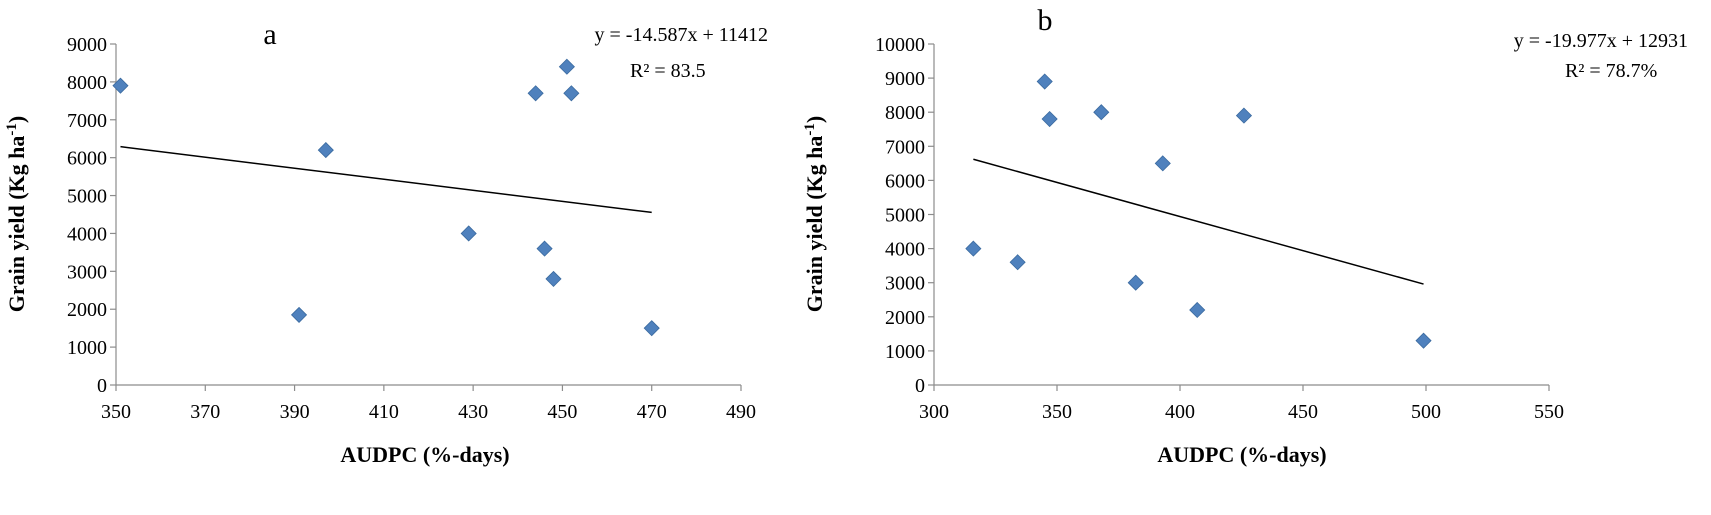  Describe the element at coordinates (1601, 41) in the screenshot. I see `trendline-equation: y = -19.977x + 12931` at that location.